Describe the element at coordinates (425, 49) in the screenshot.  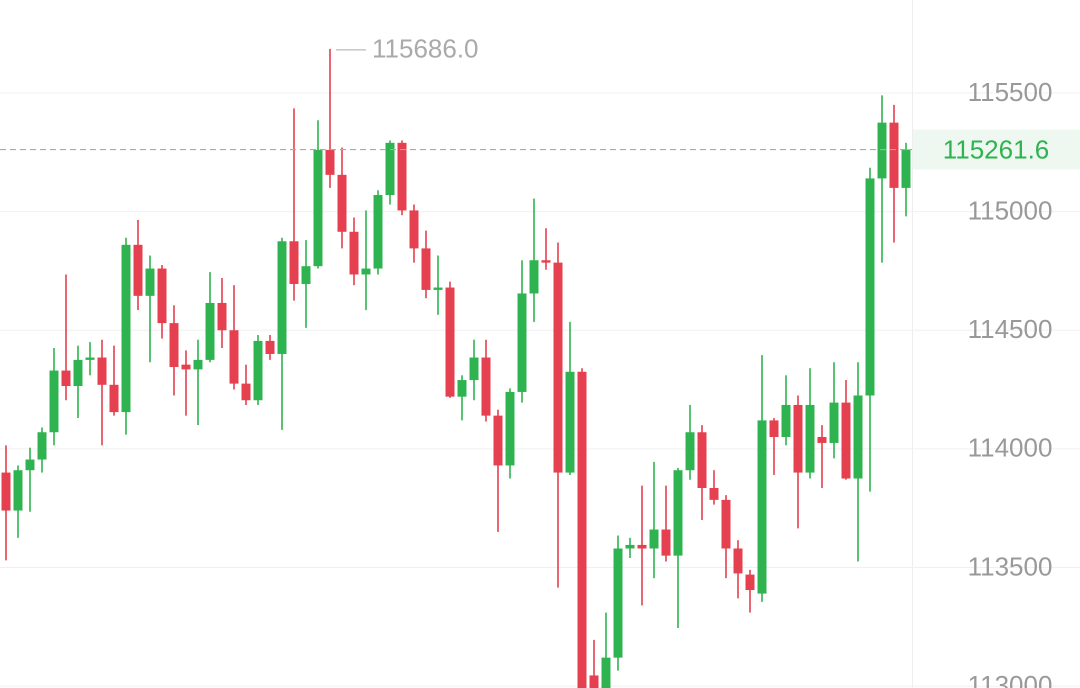
I see `max-label: 115686.0` at that location.